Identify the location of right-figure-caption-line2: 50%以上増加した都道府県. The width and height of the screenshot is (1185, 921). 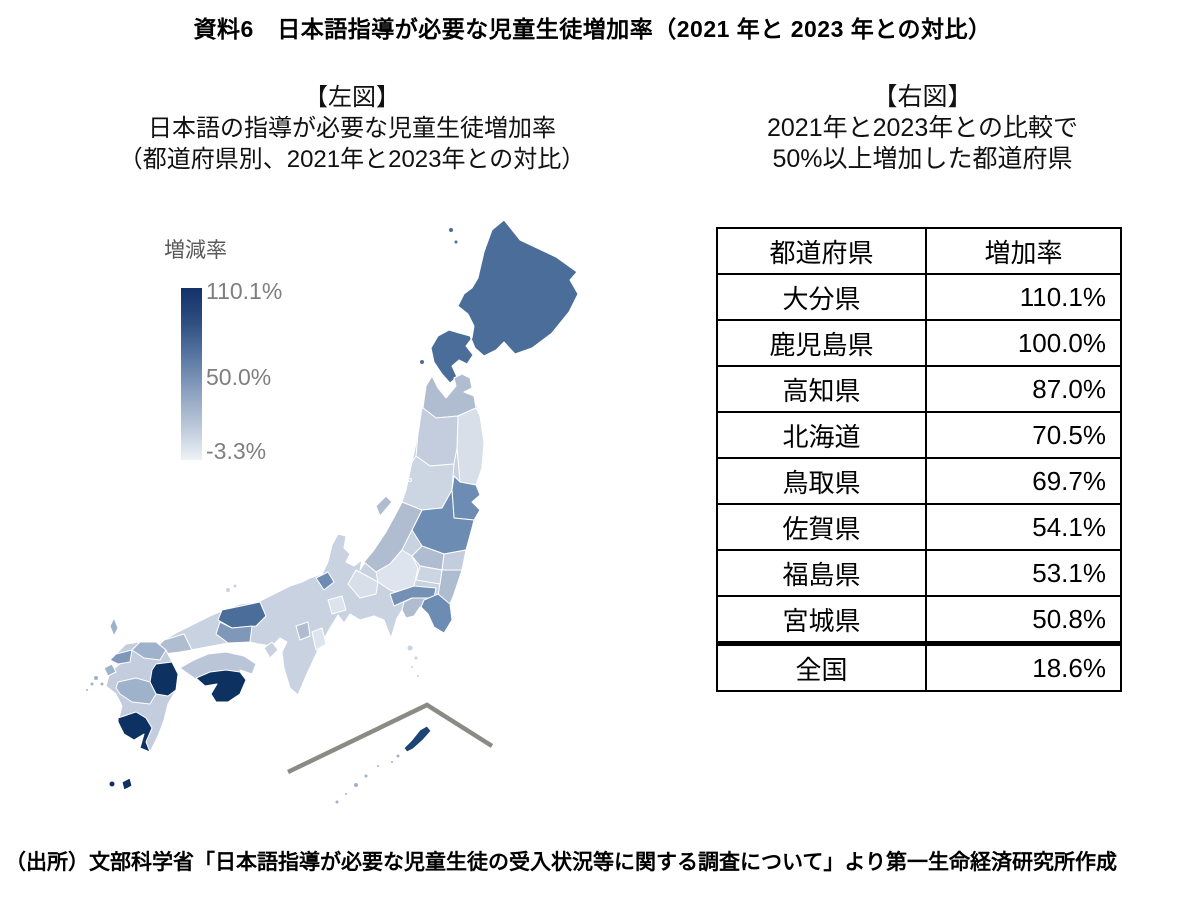
(922, 159).